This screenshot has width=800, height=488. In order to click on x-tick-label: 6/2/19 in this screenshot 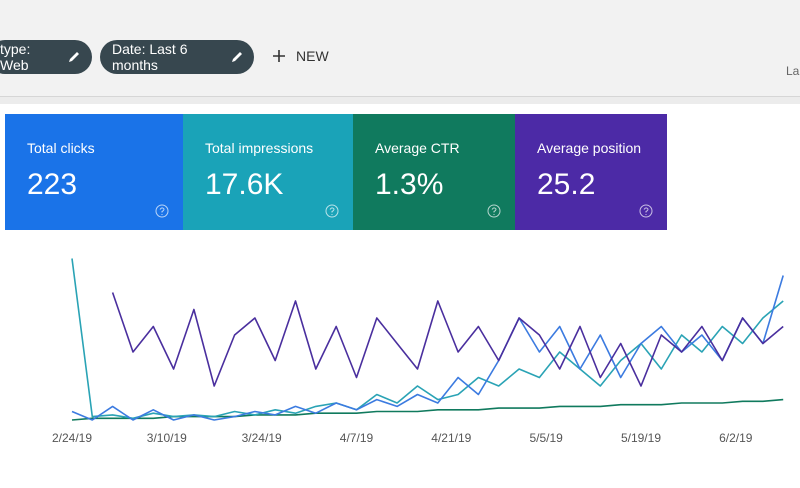, I will do `click(736, 438)`.